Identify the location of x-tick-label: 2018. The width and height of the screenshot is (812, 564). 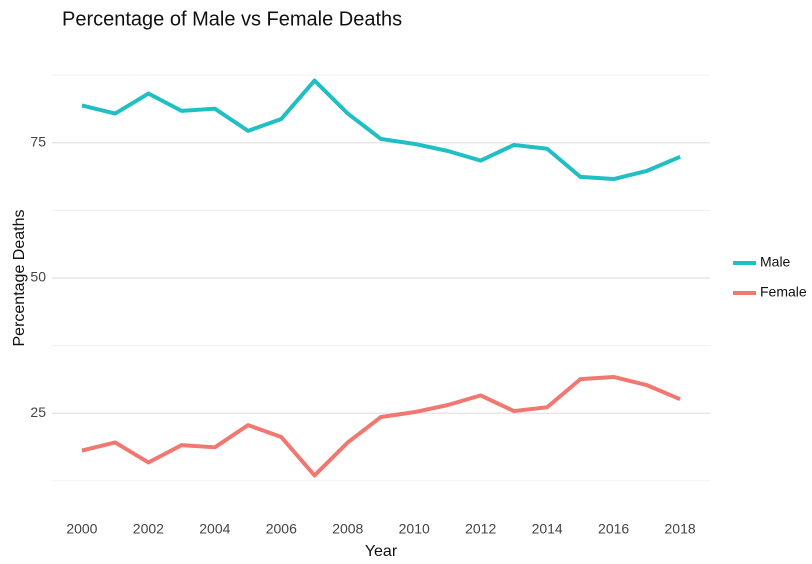
(680, 529).